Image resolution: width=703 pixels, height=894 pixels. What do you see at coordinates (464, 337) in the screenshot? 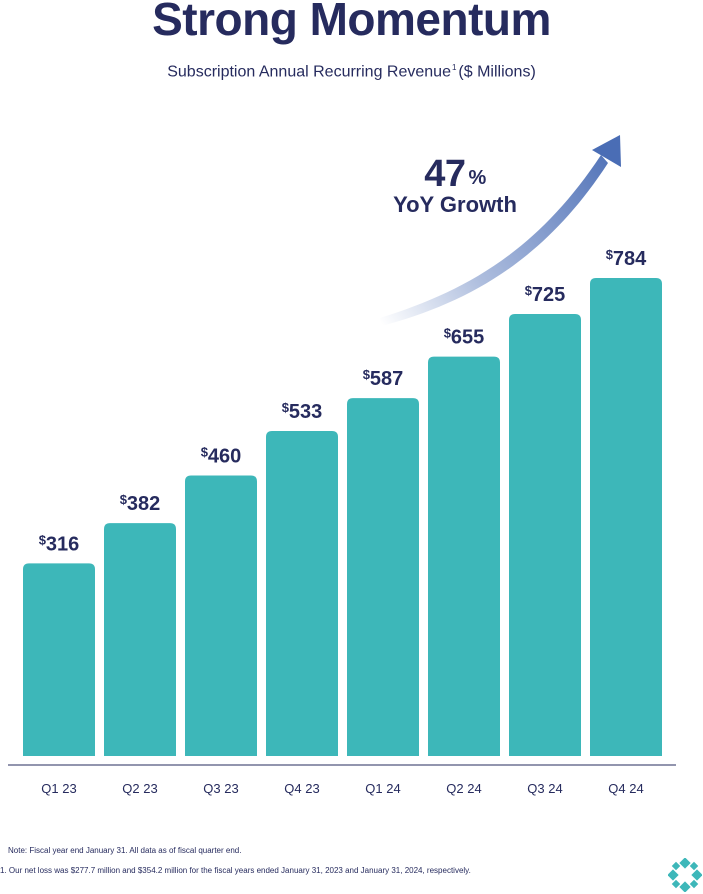
I see `bar-value-label: $655` at bounding box center [464, 337].